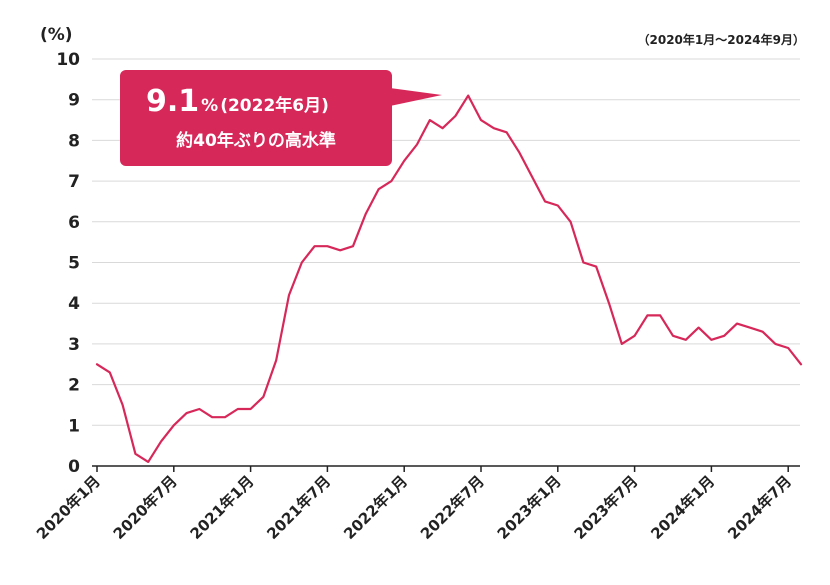  What do you see at coordinates (416, 97) in the screenshot?
I see `callout-pointer` at bounding box center [416, 97].